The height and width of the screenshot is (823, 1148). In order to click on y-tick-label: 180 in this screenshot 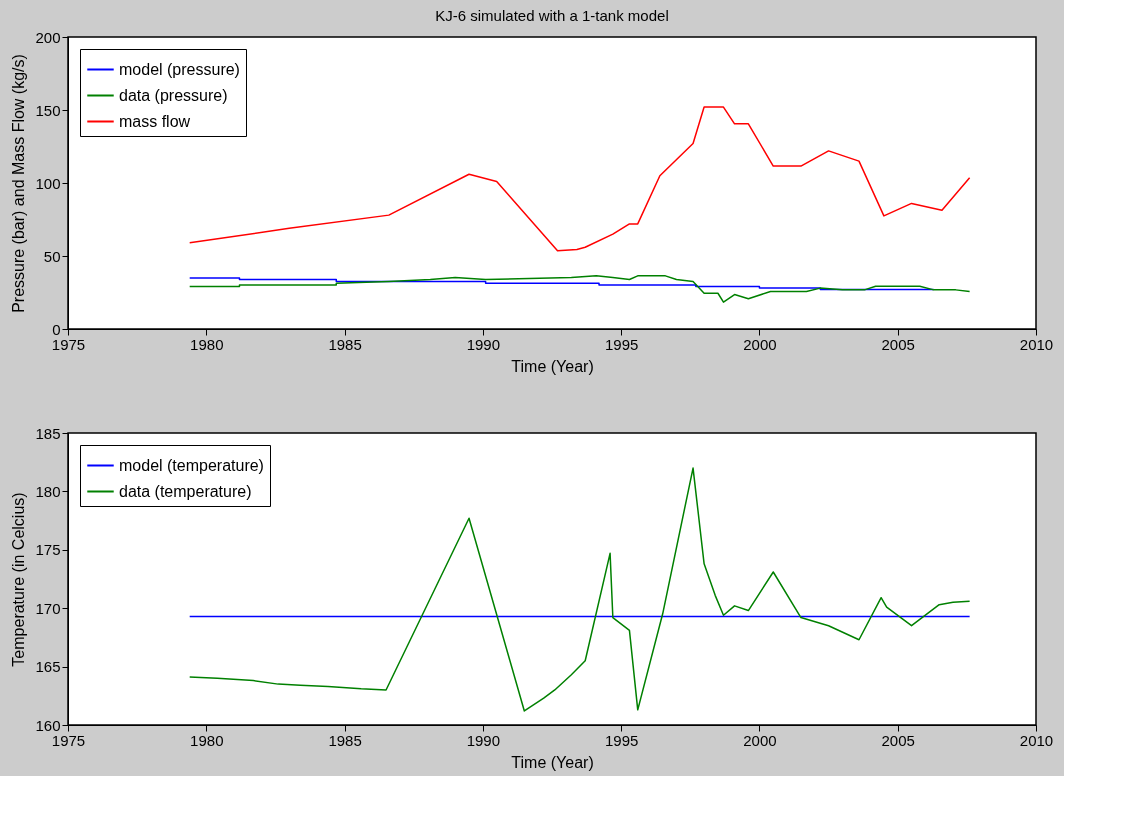, I will do `click(48, 491)`.